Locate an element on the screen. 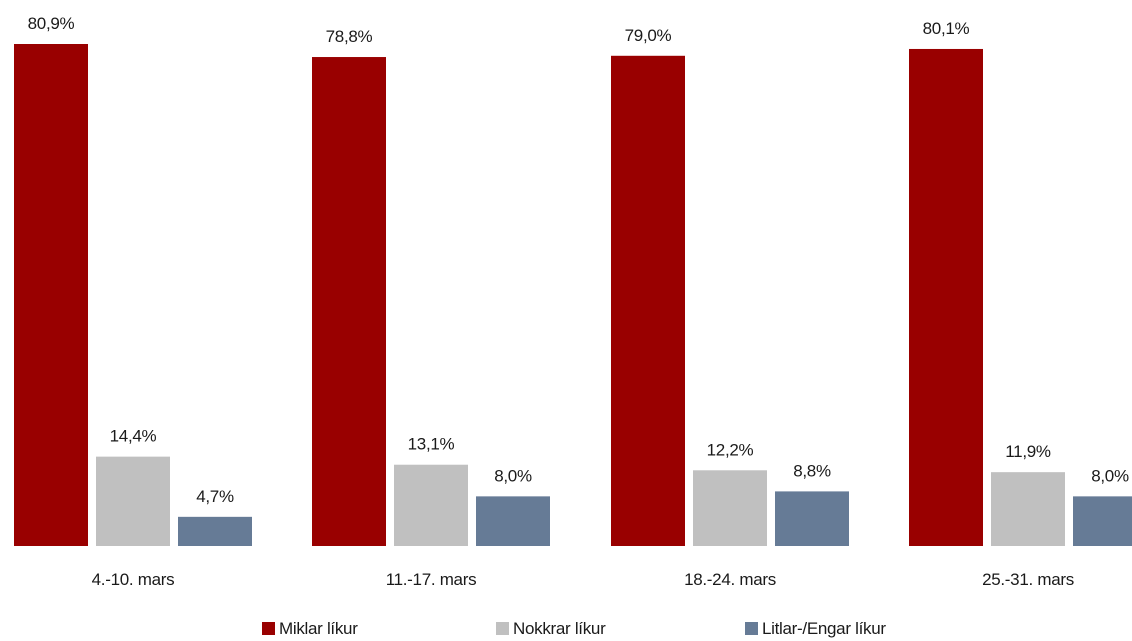 Image resolution: width=1132 pixels, height=641 pixels. legend-label-2: Nokkrar líkur is located at coordinates (559, 628).